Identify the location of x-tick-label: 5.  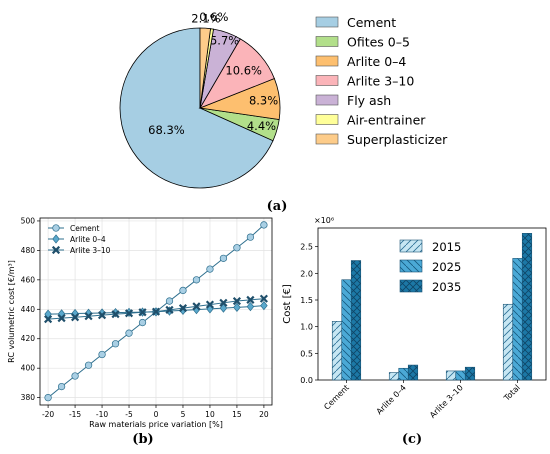
(183, 414).